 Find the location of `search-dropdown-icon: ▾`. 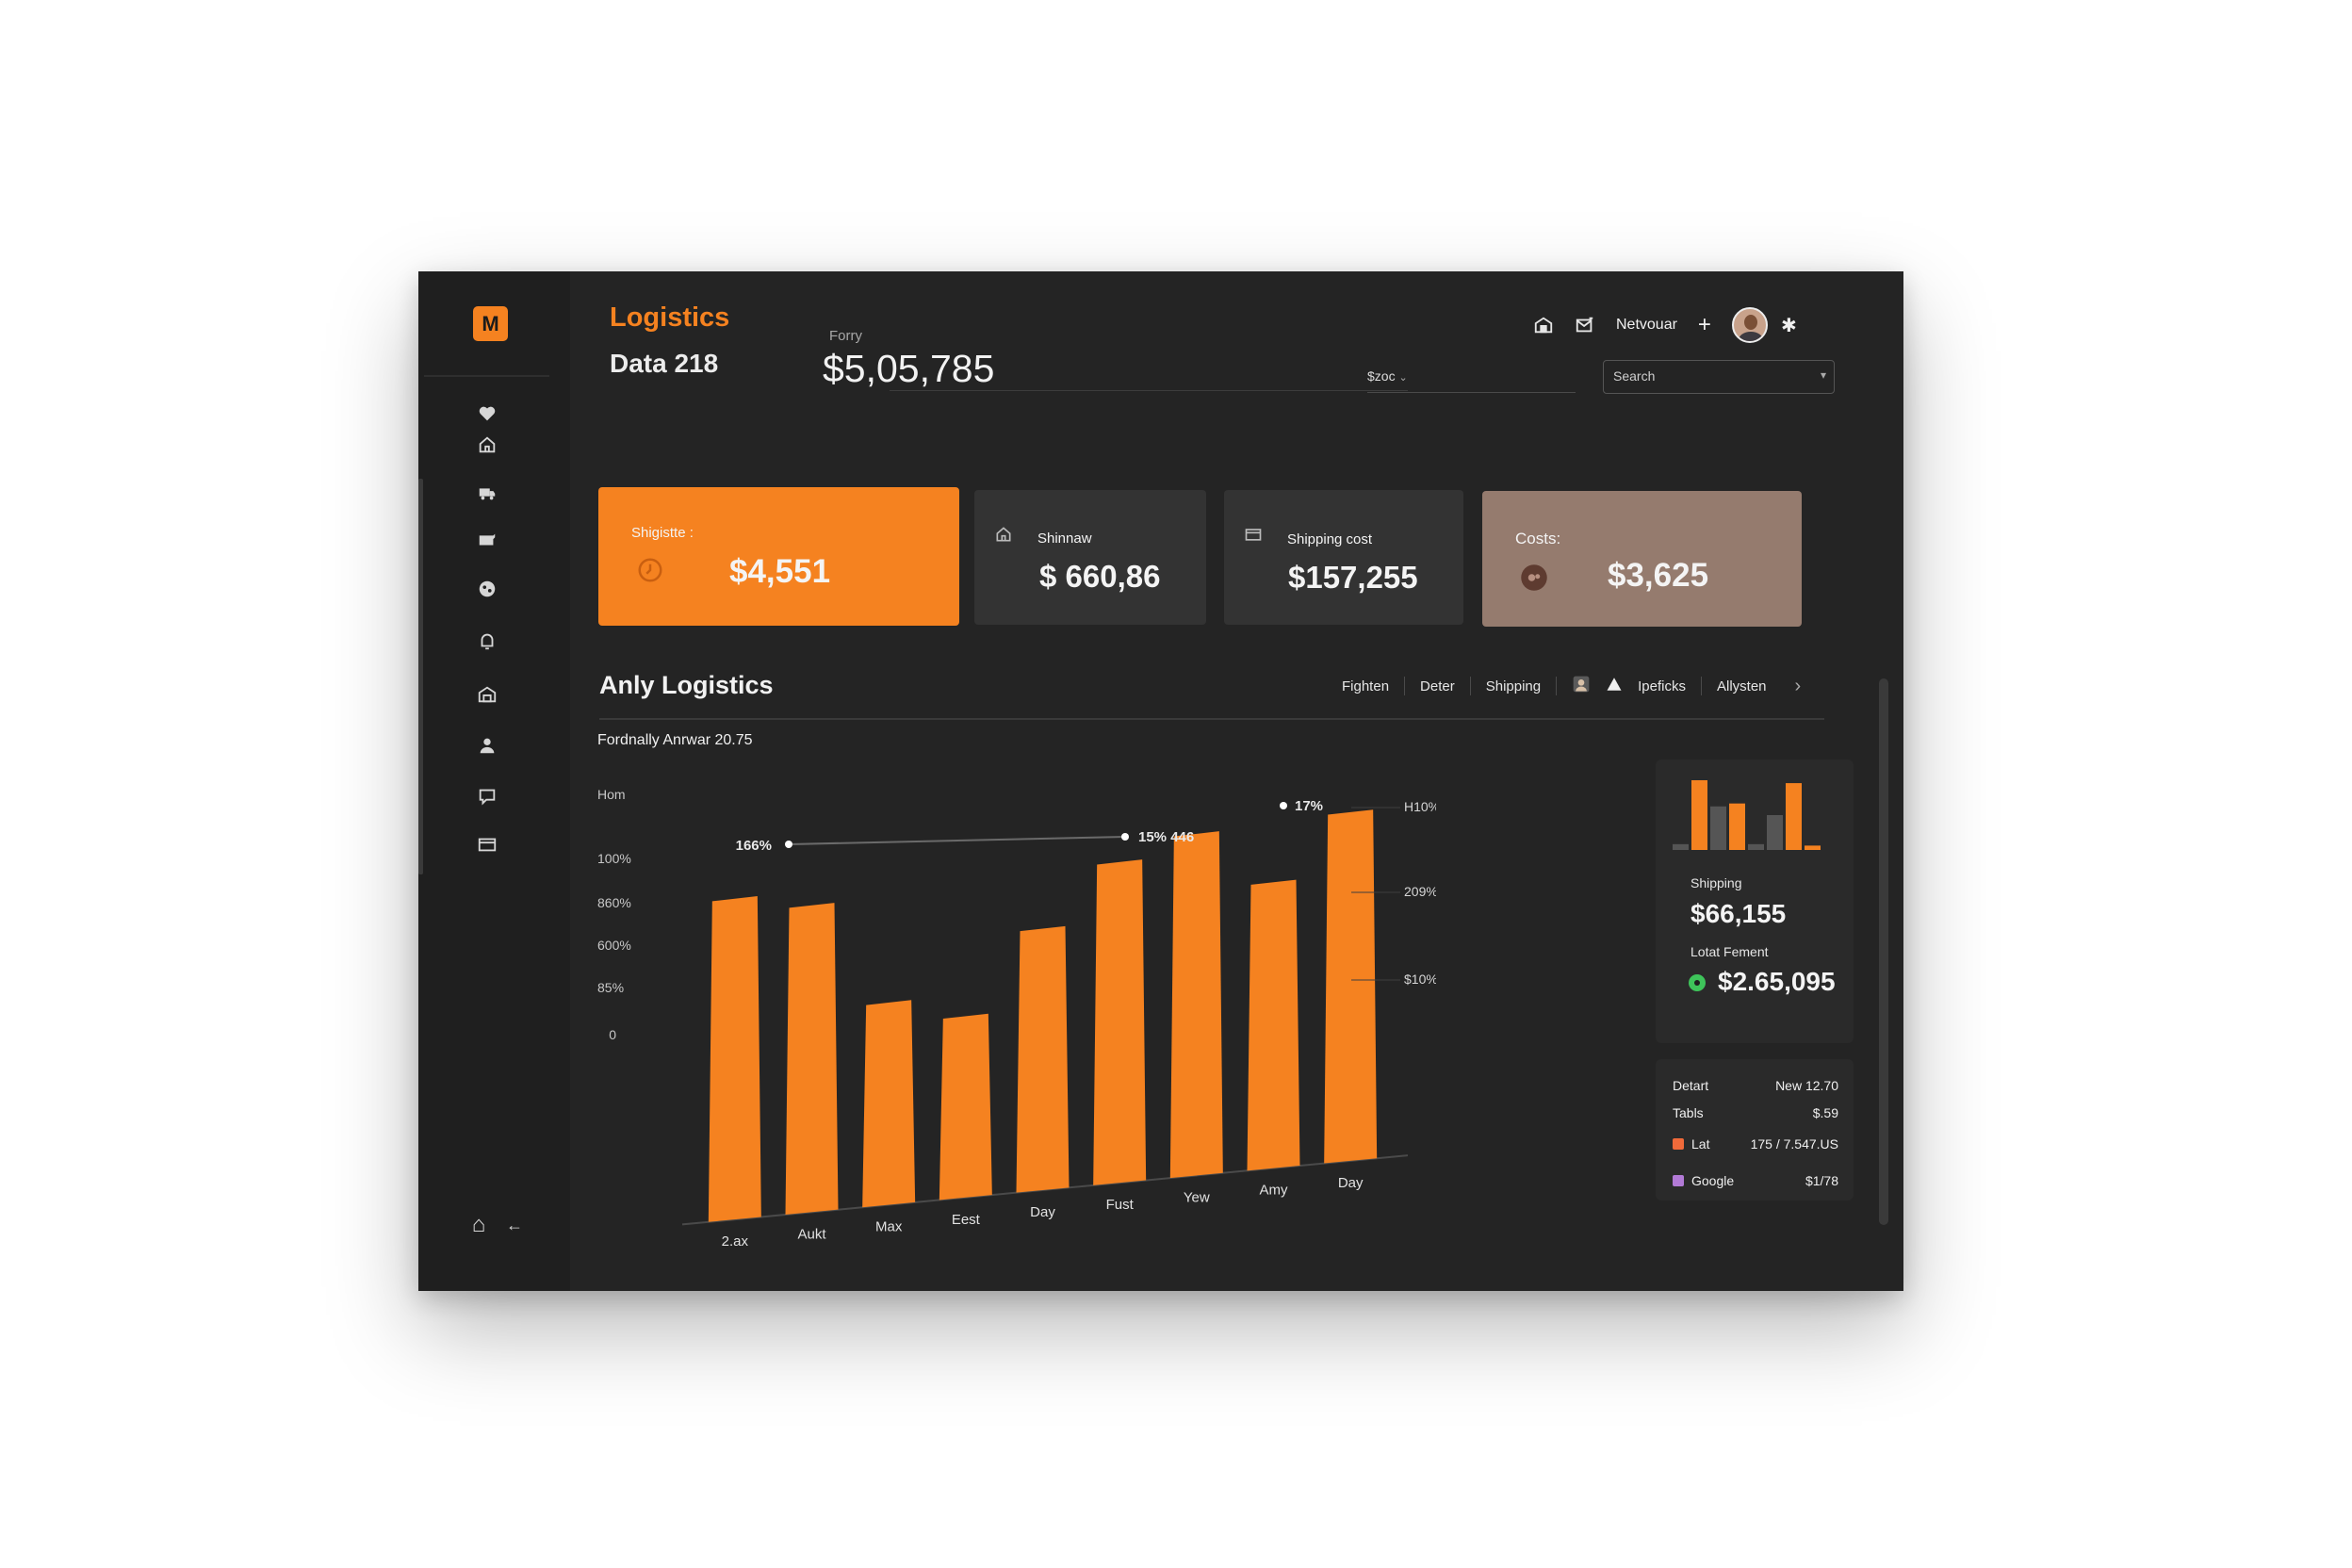

search-dropdown-icon: ▾ is located at coordinates (1823, 375).